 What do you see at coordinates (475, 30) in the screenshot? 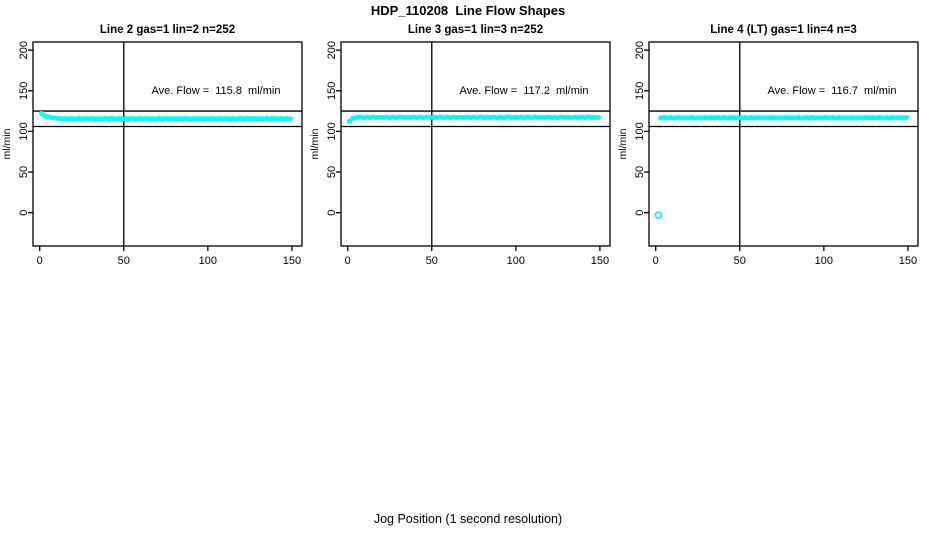
I see `panel-title-line3: Line 3 gas=1 lin=3 n=252` at bounding box center [475, 30].